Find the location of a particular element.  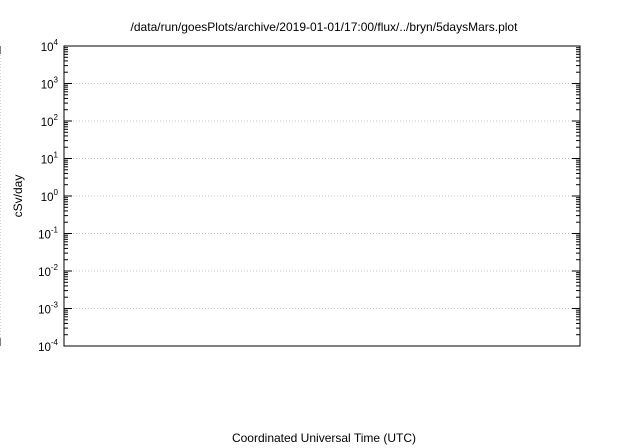

y-tick-label: 10⁴ is located at coordinates (50, 46).